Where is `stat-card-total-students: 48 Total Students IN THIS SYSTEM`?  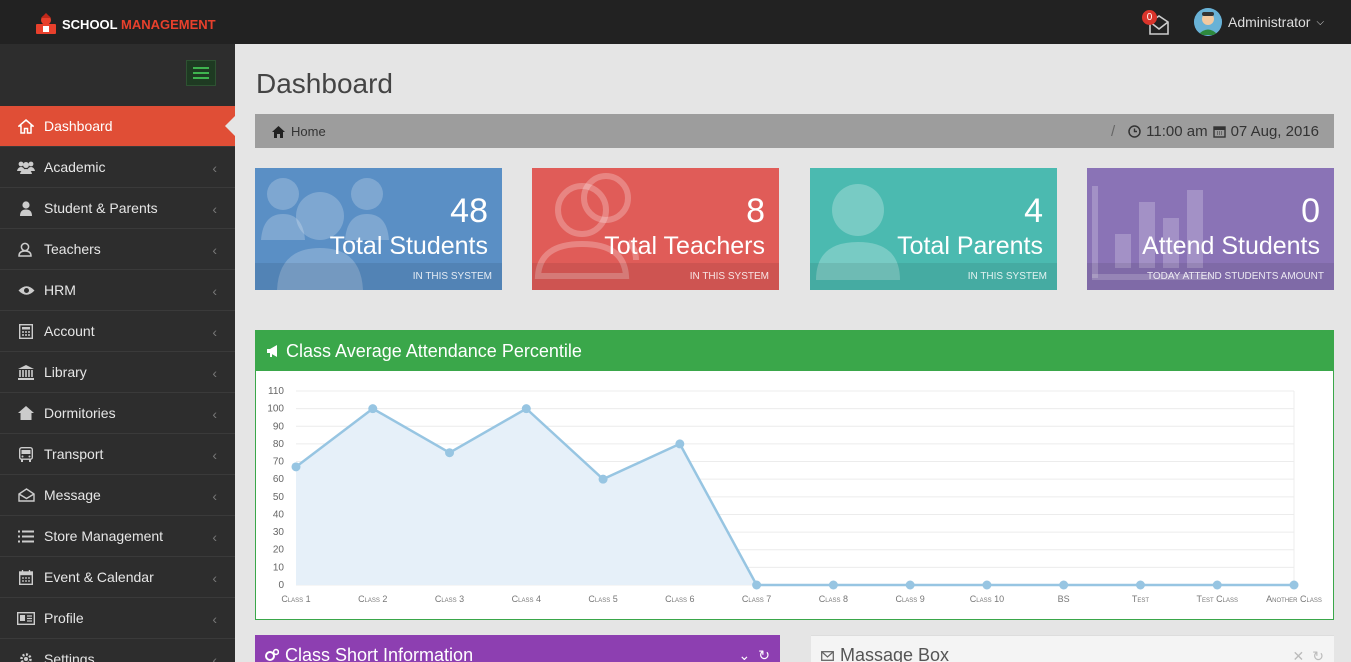
stat-card-total-students: 48 Total Students IN THIS SYSTEM is located at coordinates (378, 229).